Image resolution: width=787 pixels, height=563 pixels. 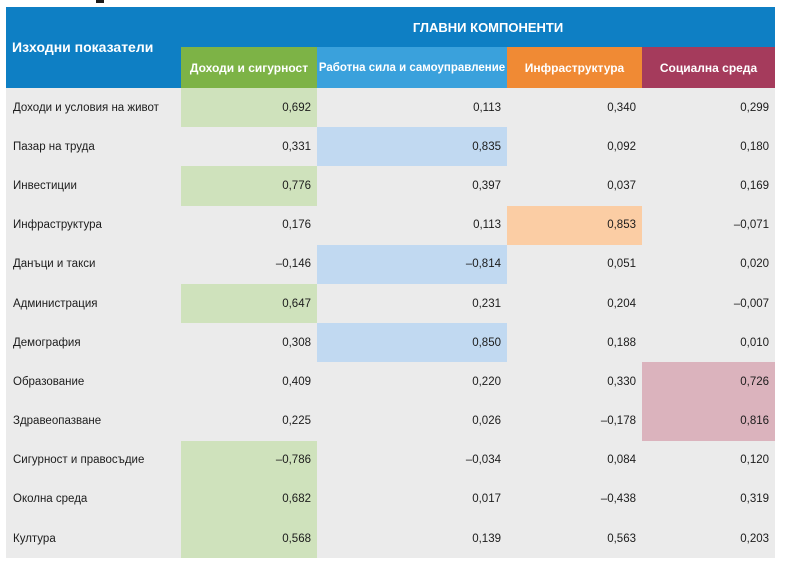 What do you see at coordinates (412, 67) in the screenshot?
I see `component-header-labour-self-government: Работна сила и самоуправление` at bounding box center [412, 67].